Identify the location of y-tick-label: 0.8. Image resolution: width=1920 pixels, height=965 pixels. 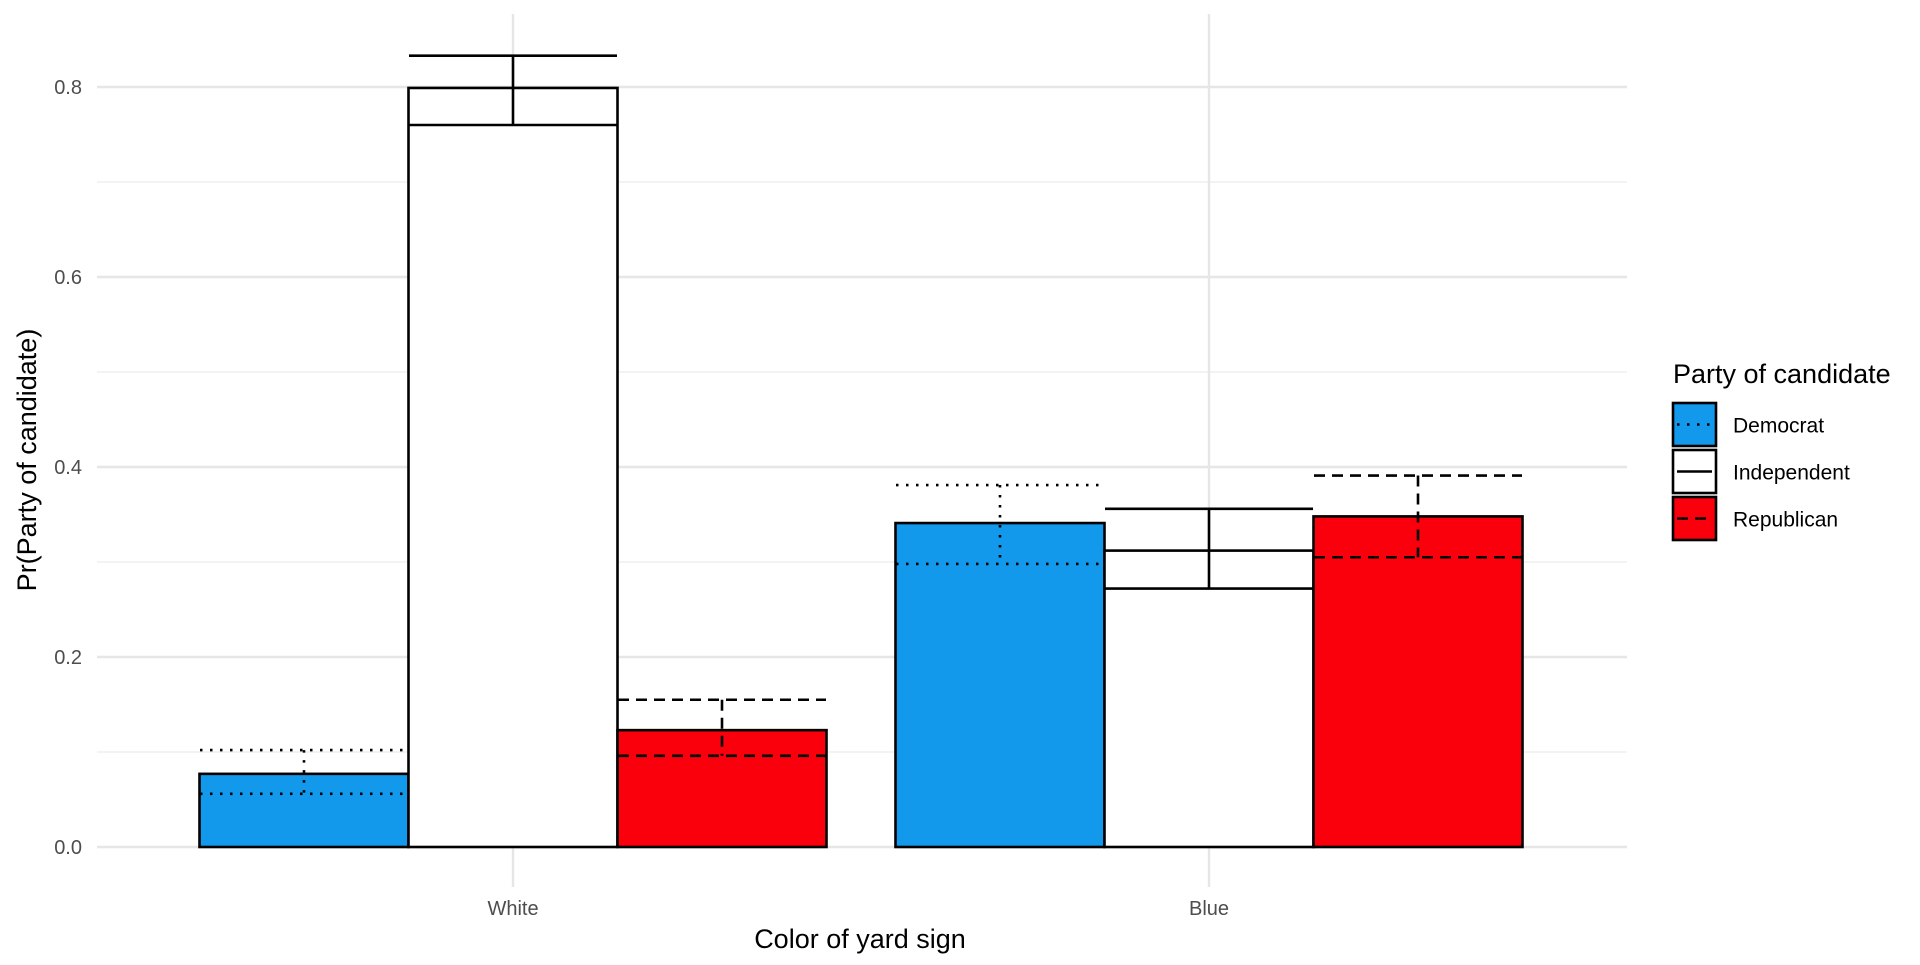
(68, 88).